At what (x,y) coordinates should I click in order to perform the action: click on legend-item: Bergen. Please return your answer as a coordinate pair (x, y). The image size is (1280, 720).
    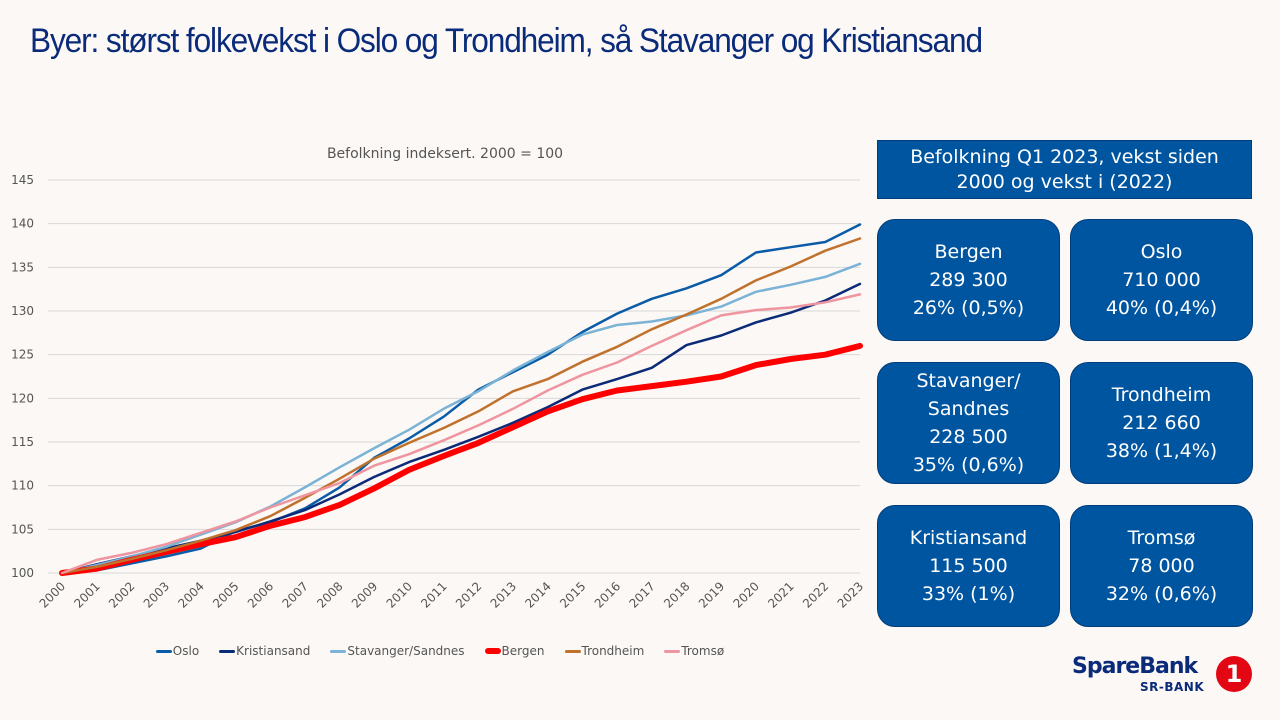
    Looking at the image, I should click on (514, 651).